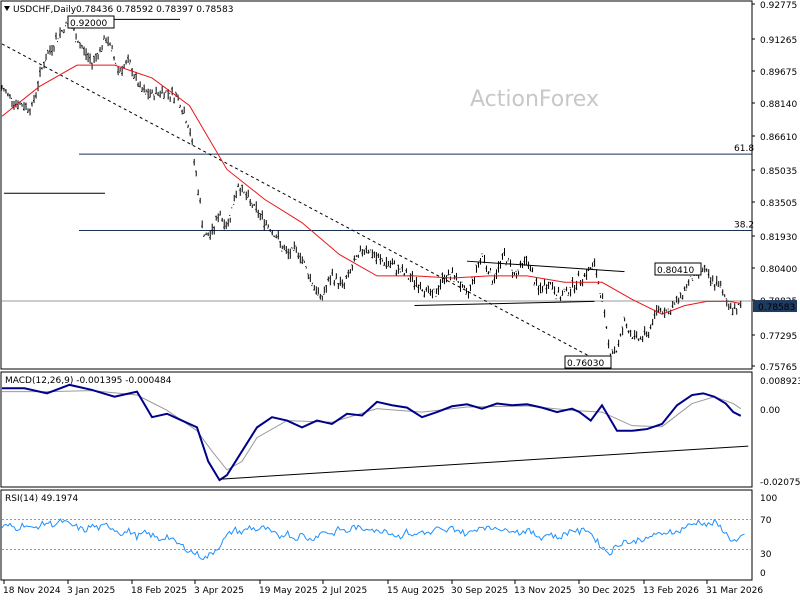 The image size is (800, 600). What do you see at coordinates (88, 381) in the screenshot?
I see `macd-title: MACD(12,26,9) -0.001395 -0.000484` at bounding box center [88, 381].